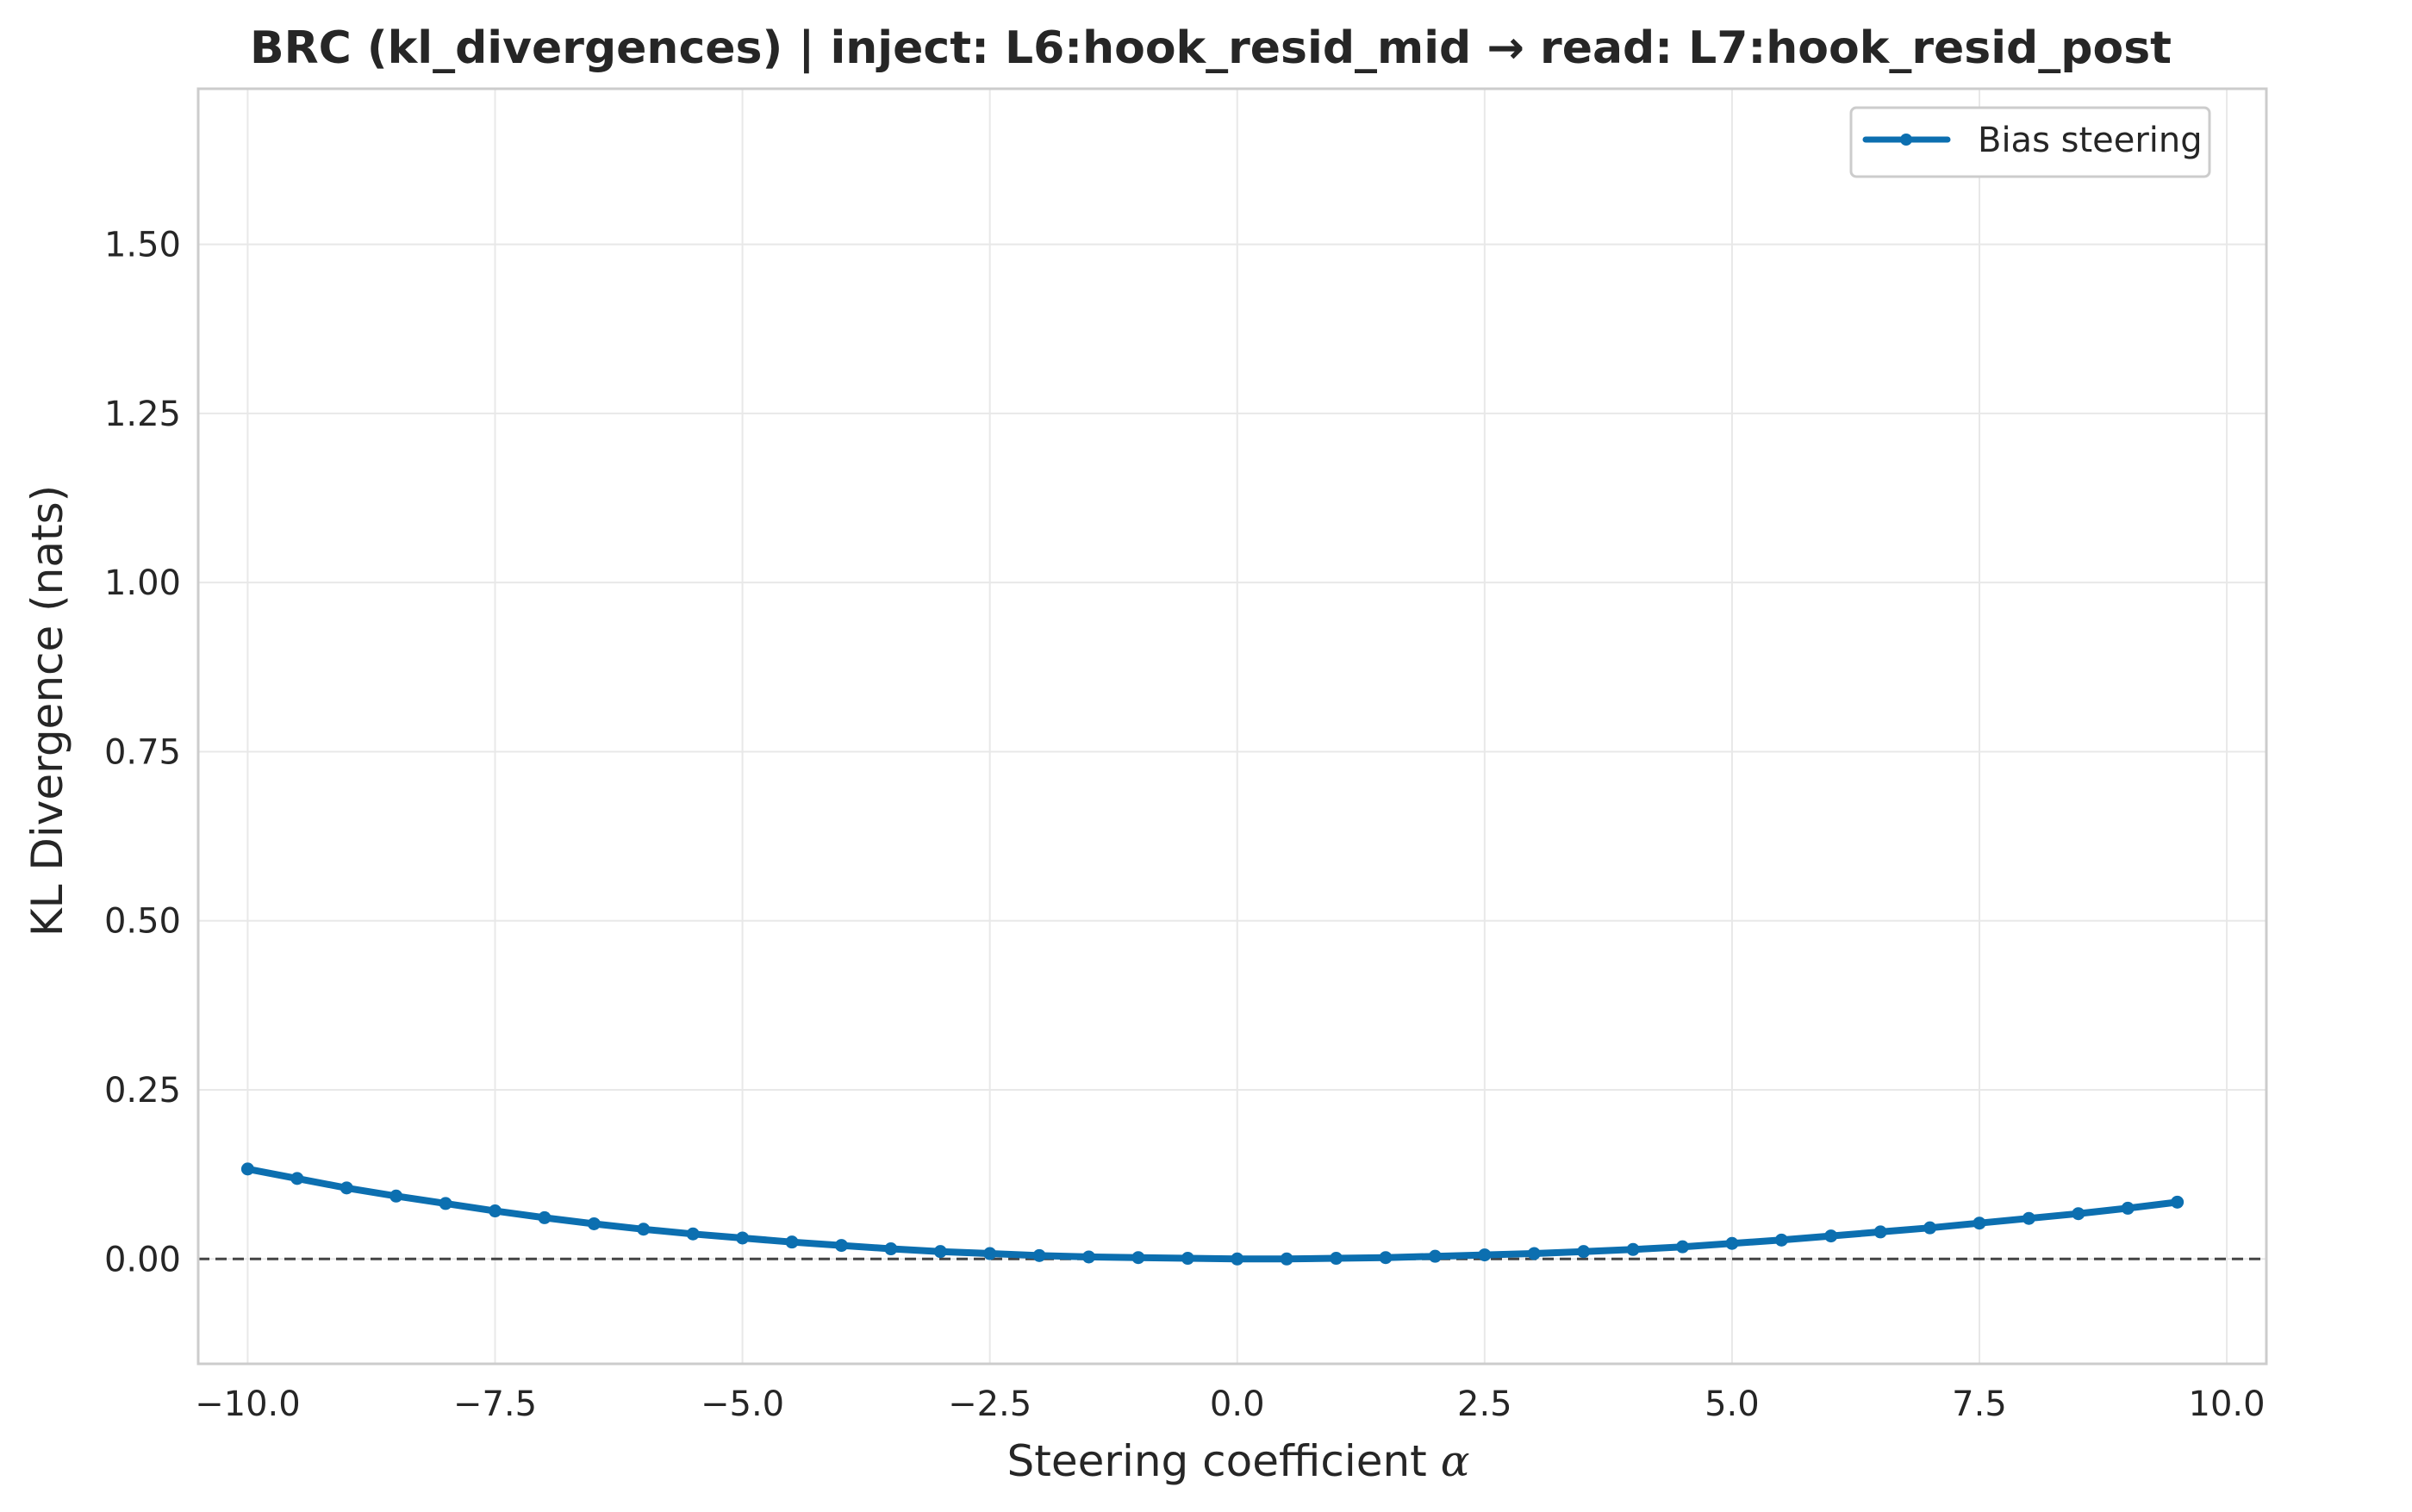  Describe the element at coordinates (142, 415) in the screenshot. I see `y-tick-label: 1.25` at that location.